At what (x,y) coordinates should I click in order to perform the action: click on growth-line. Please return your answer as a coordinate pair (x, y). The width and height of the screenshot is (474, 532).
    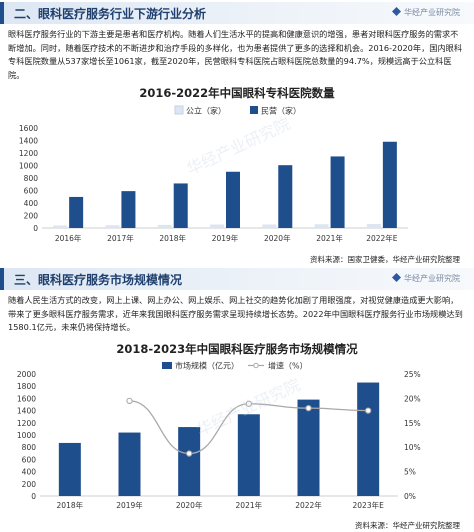
    Looking at the image, I should click on (249, 427).